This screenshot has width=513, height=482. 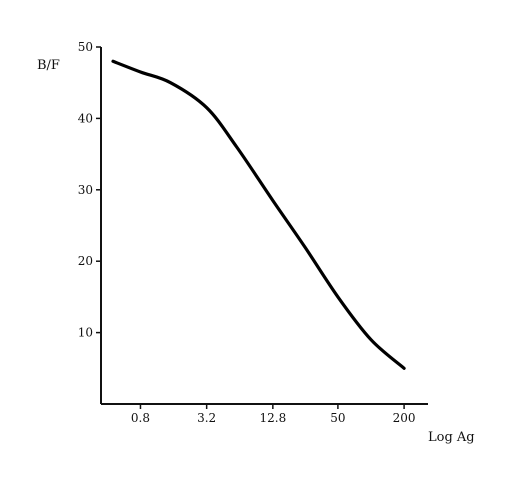 I want to click on x-tick-label: 3.2, so click(x=206, y=418).